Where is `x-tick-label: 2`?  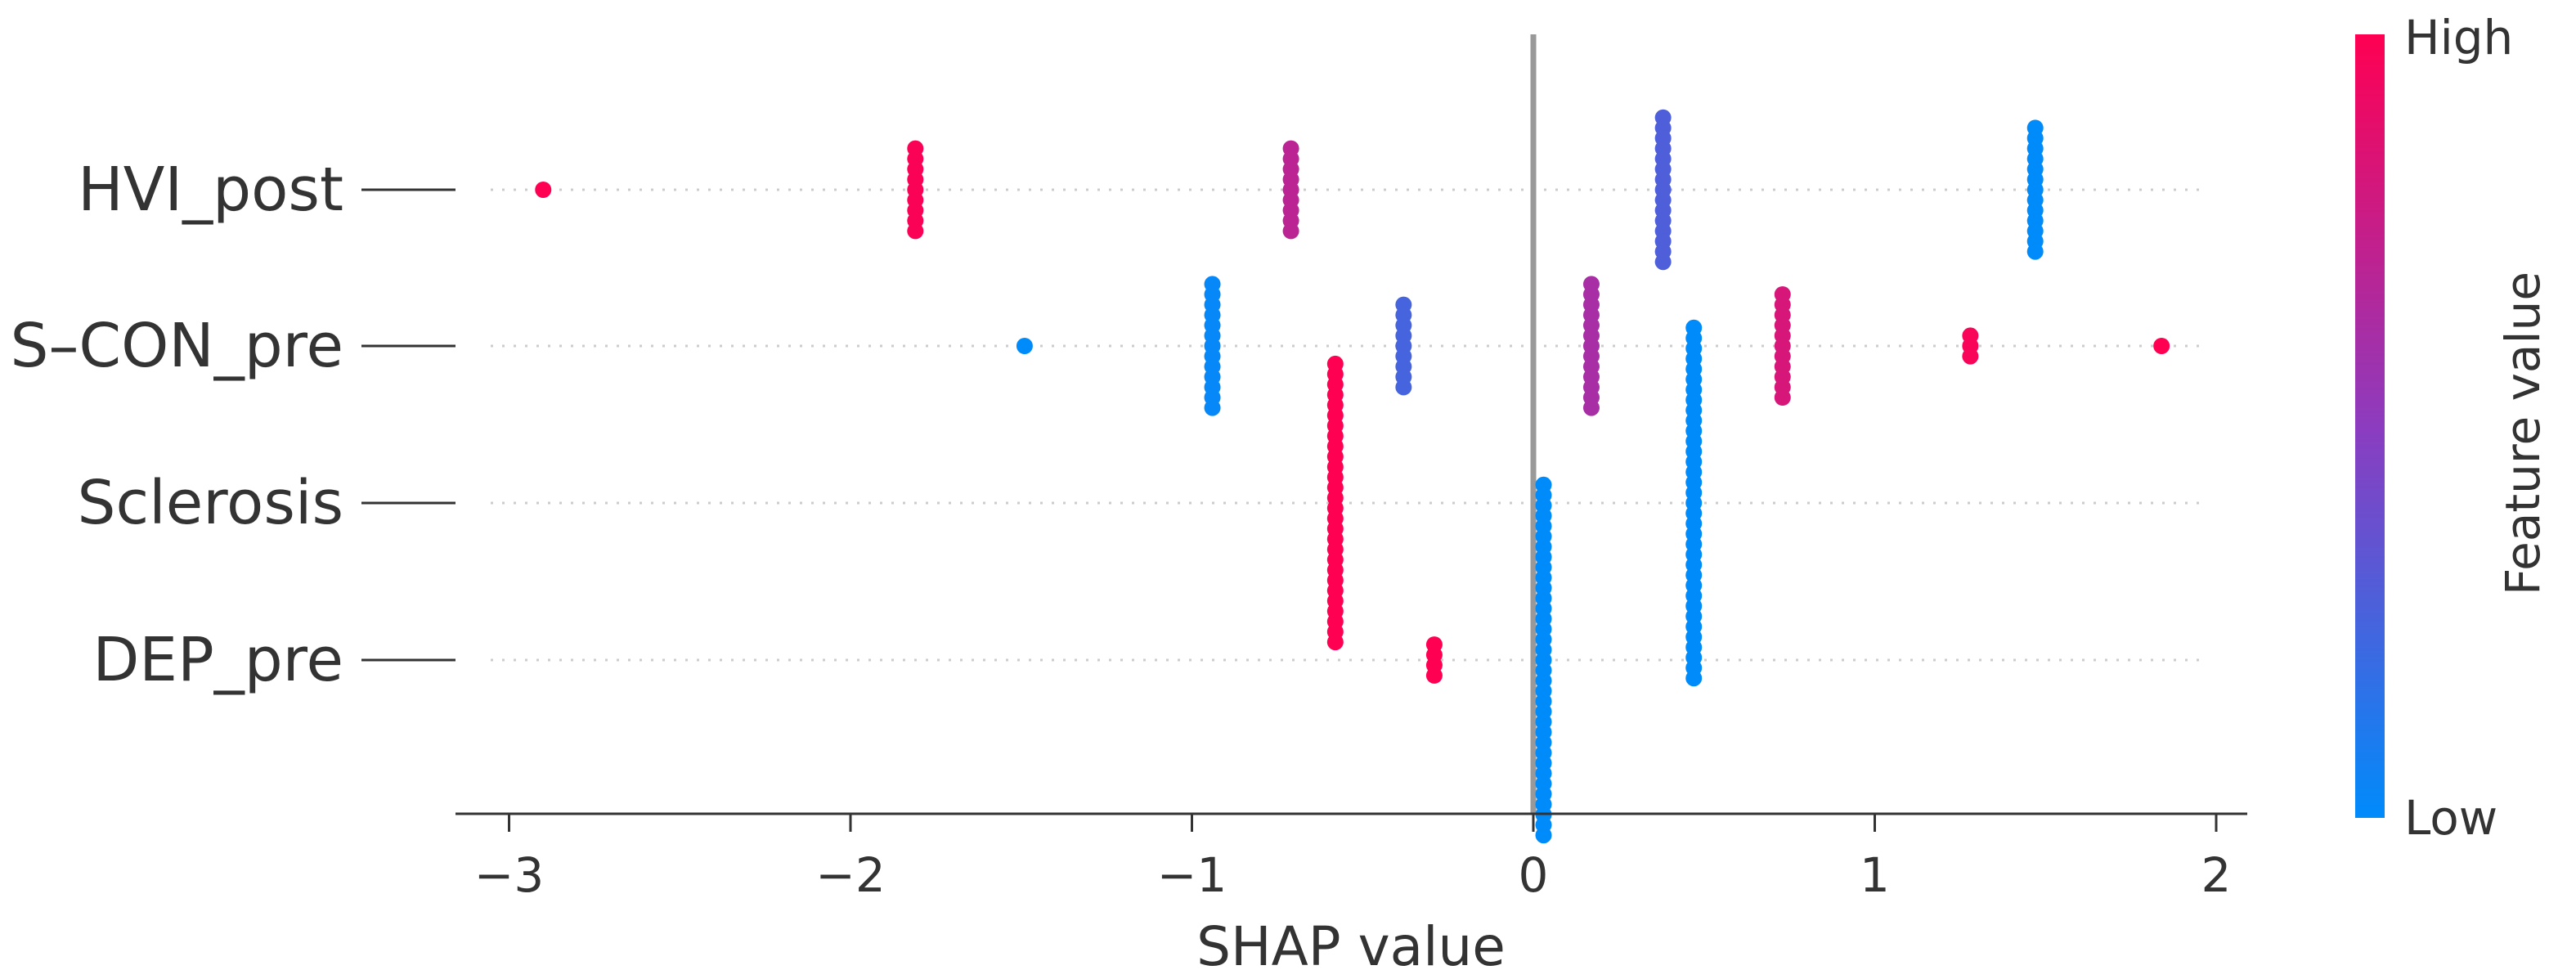
x-tick-label: 2 is located at coordinates (2216, 875).